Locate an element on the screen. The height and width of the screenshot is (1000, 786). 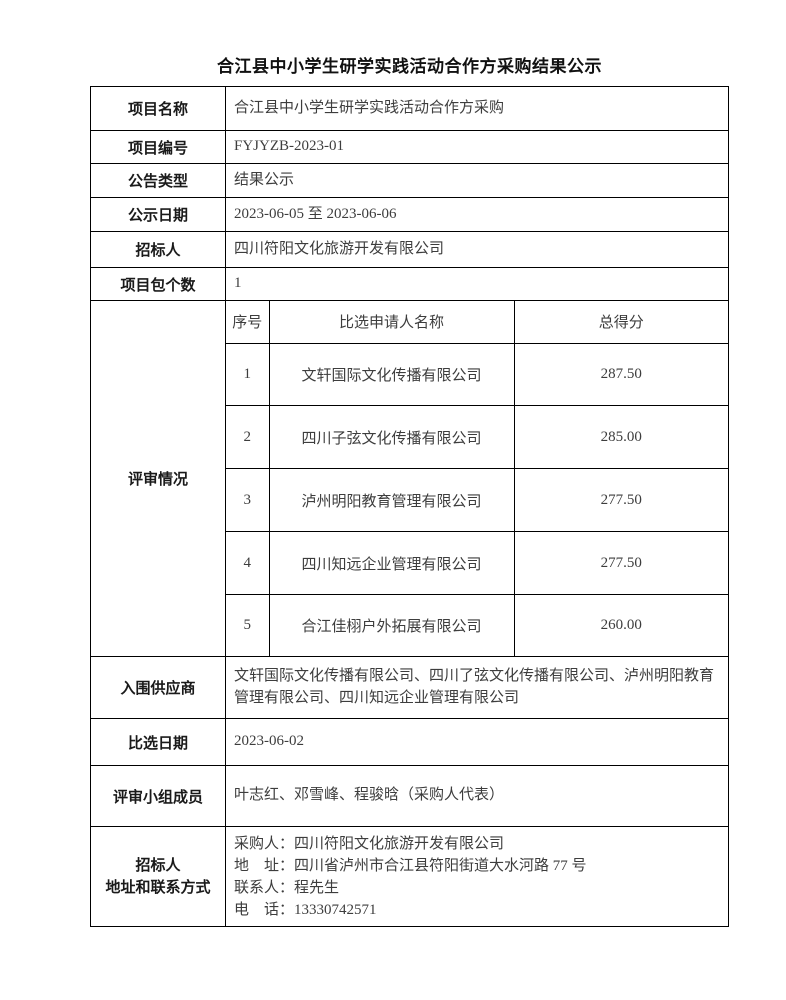
evaluation-row-4: 4 四川知远企业管理有限公司 277.50 is located at coordinates (477, 563).